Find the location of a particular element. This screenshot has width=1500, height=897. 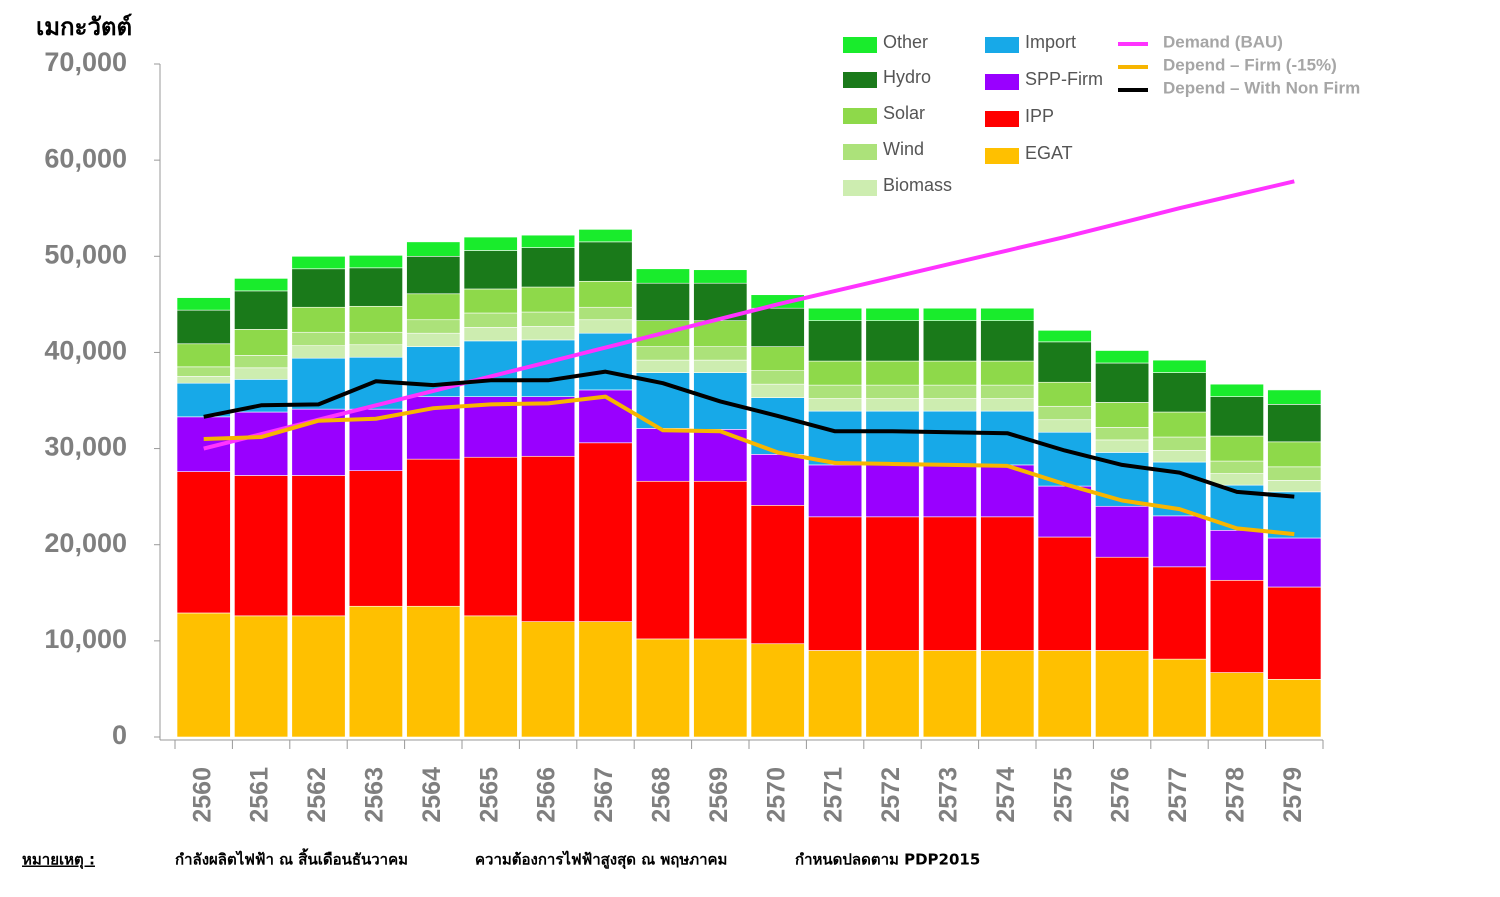

x-tick-label: 2577 is located at coordinates (1178, 795).